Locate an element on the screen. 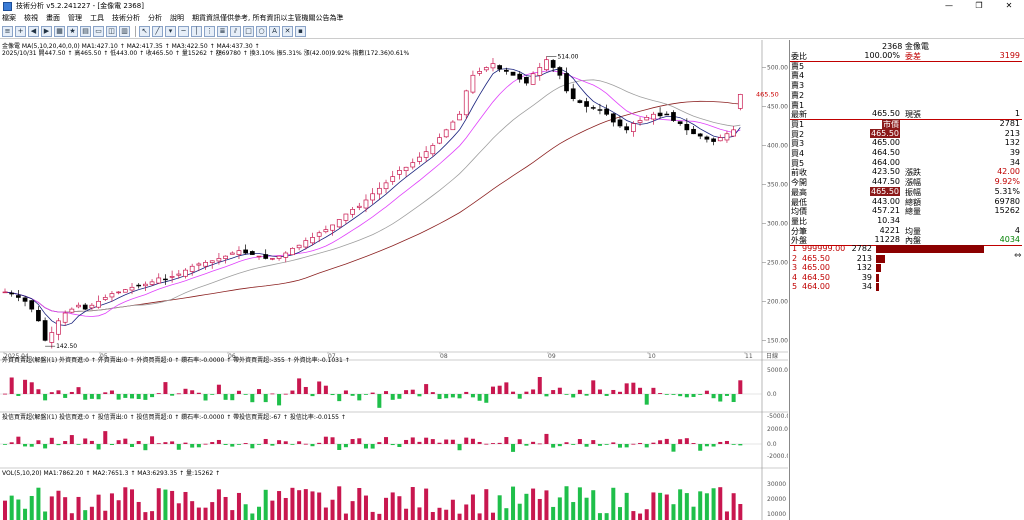  layout-icon: ▤ is located at coordinates (85, 31).